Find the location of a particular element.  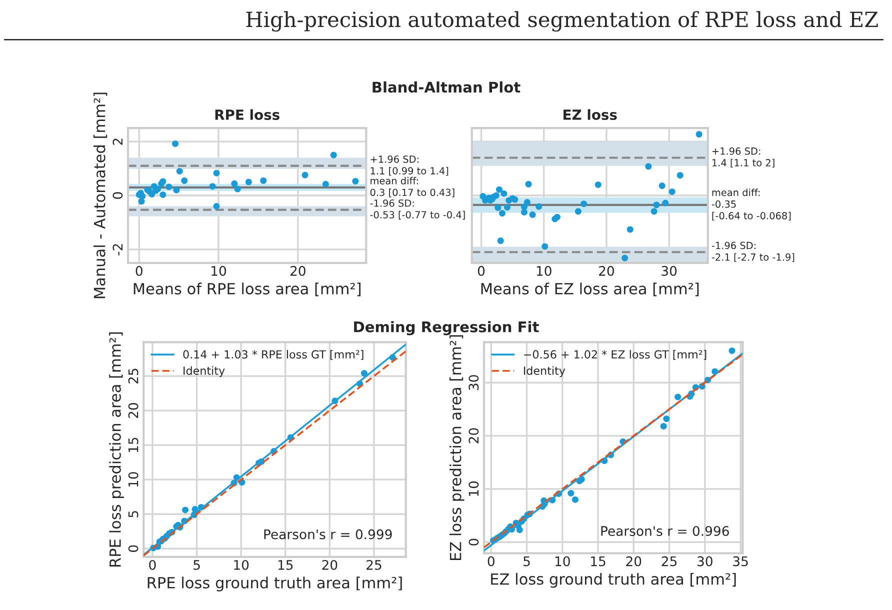

y-tick-label: 15 is located at coordinates (133, 445).